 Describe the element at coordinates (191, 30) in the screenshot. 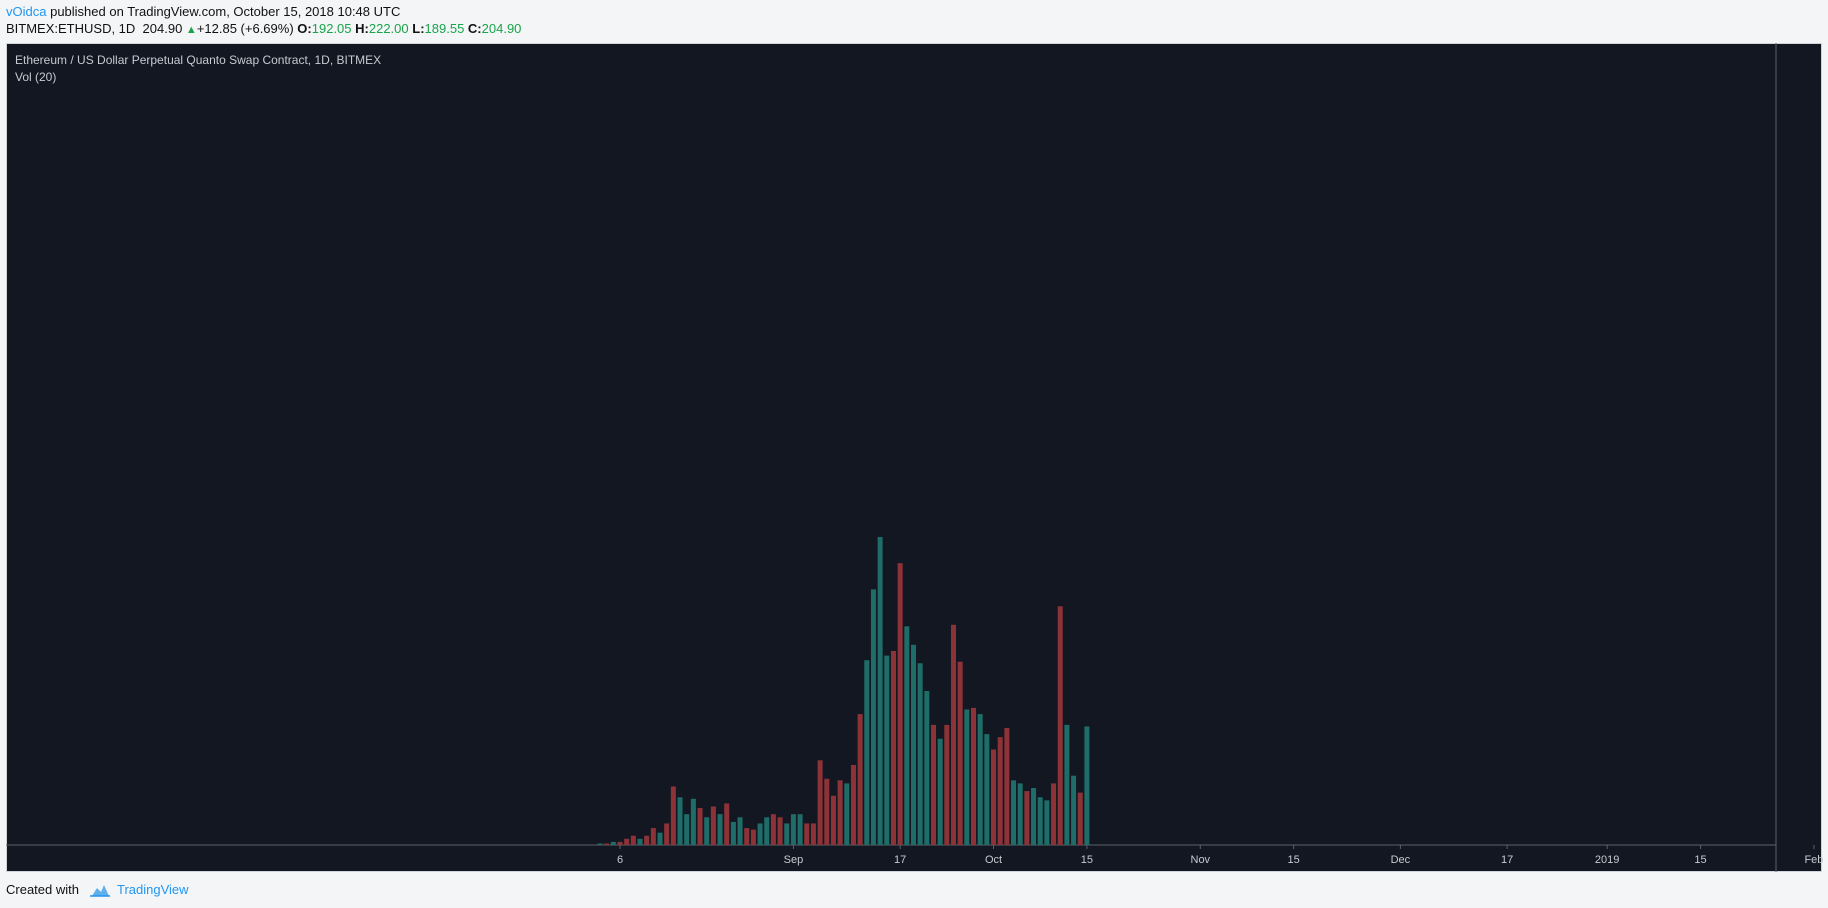

I see `up-arrow-icon: ▲` at that location.